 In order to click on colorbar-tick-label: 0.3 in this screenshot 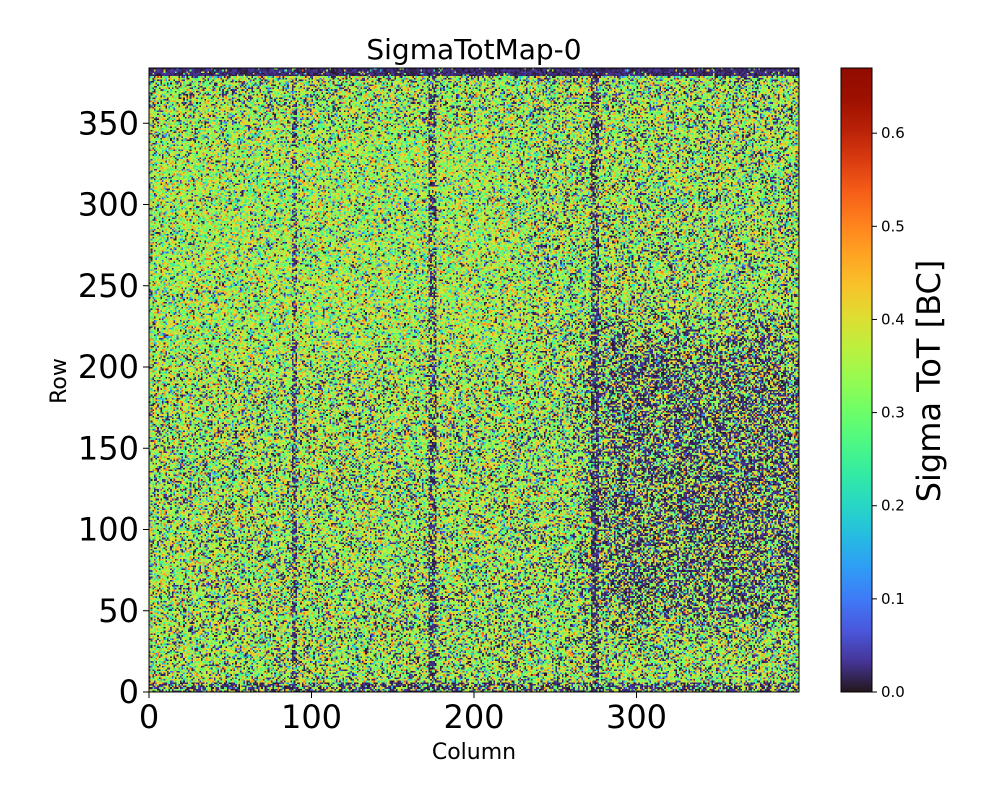, I will do `click(893, 413)`.